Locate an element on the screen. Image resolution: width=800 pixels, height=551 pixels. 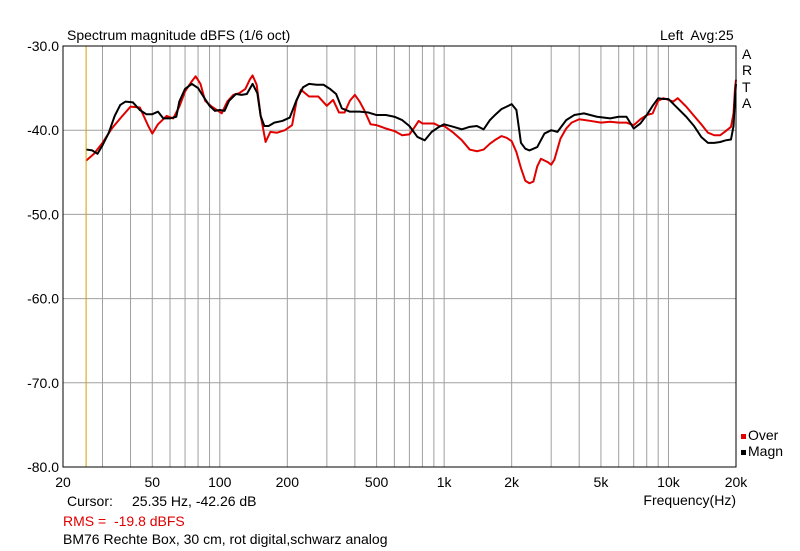
x-tick-label: 500 is located at coordinates (377, 482).